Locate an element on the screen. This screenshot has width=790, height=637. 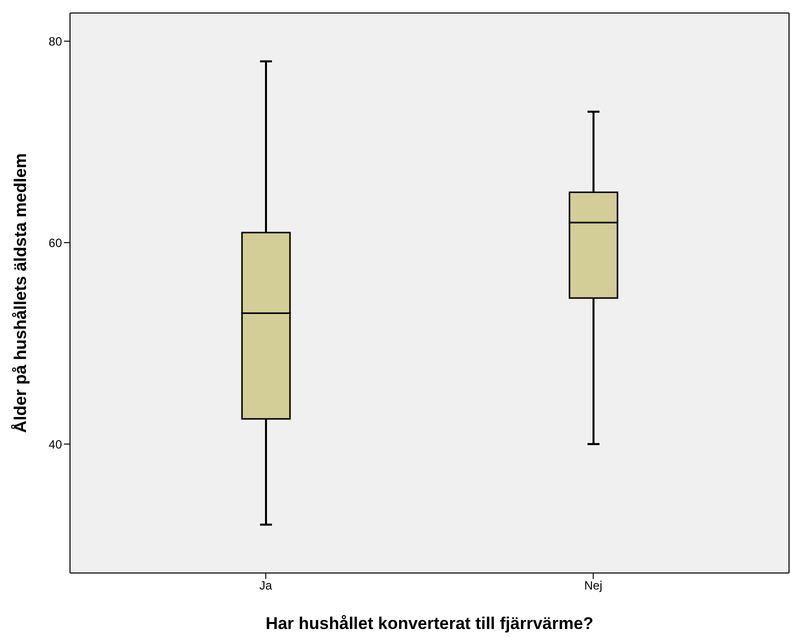
y-tick-label: 60 is located at coordinates (55, 243).